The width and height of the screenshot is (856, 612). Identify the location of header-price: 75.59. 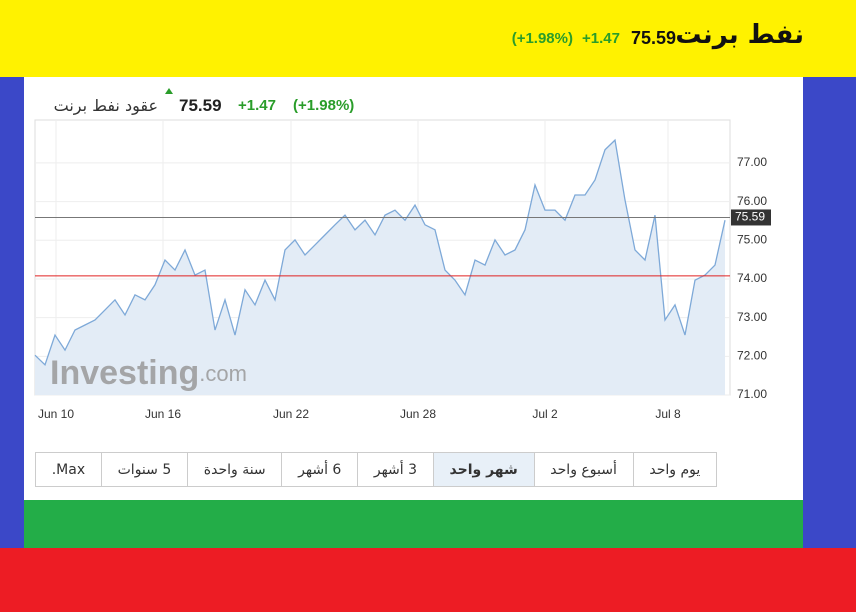
(653, 38).